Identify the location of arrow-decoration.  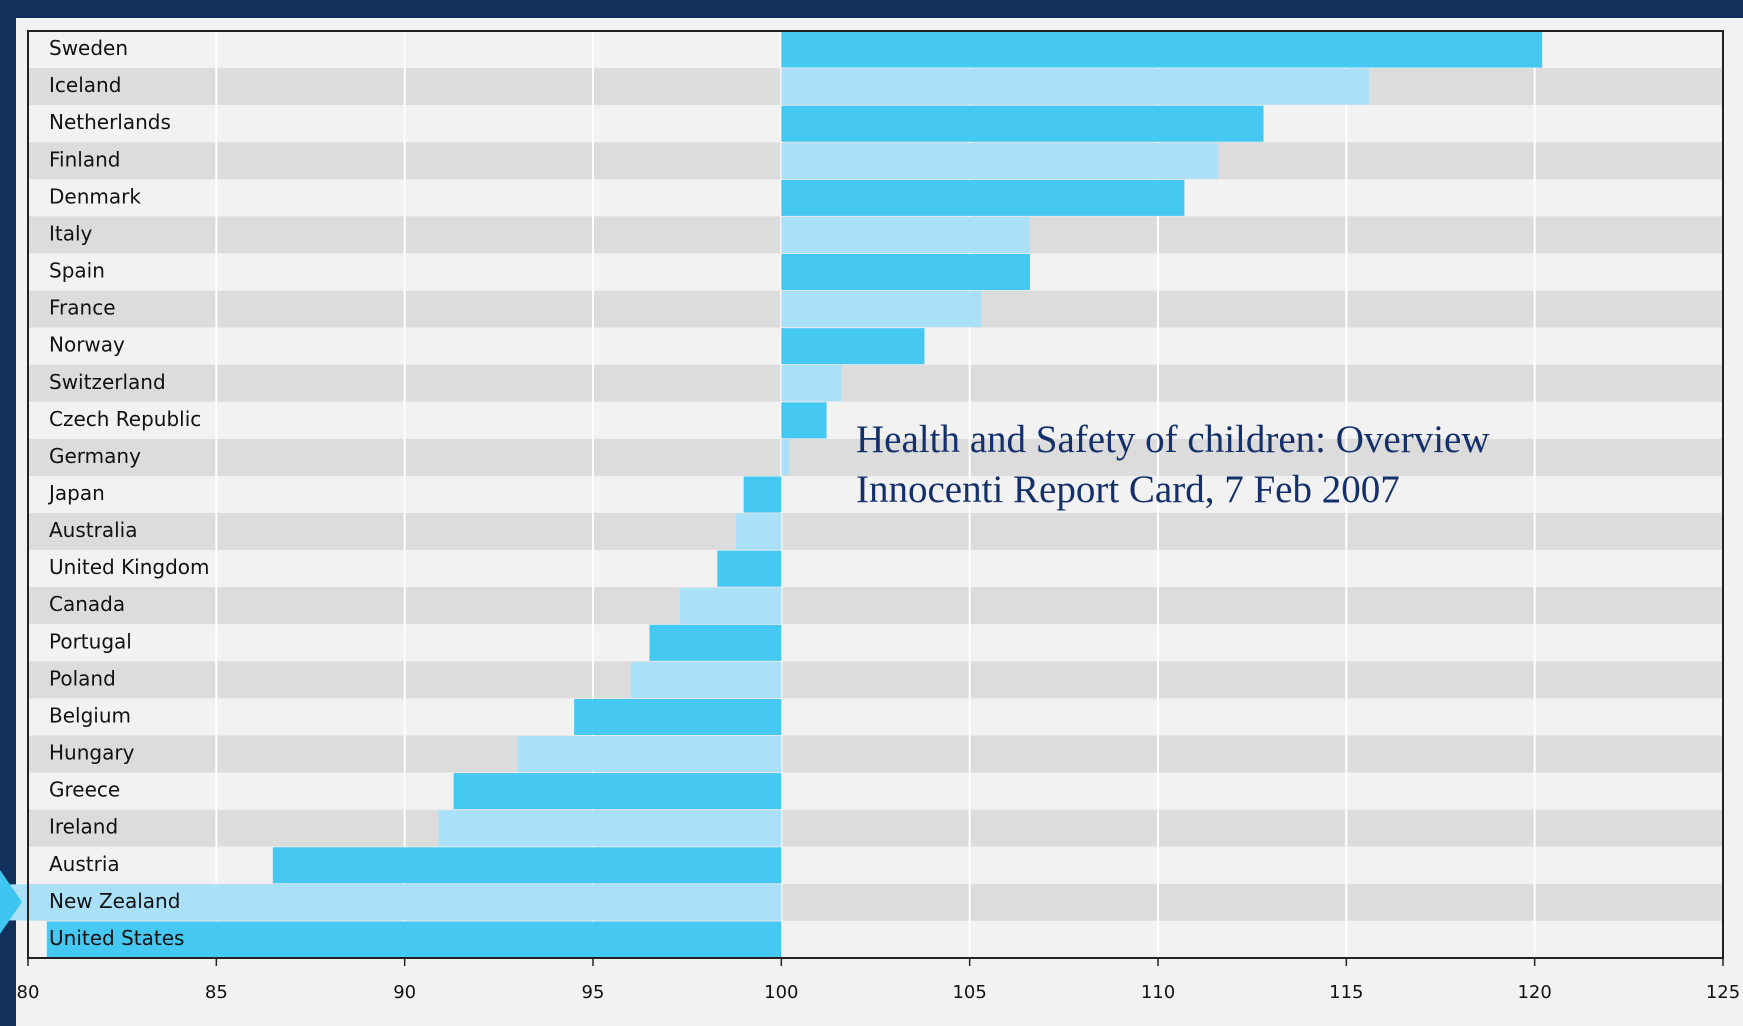
(11, 902).